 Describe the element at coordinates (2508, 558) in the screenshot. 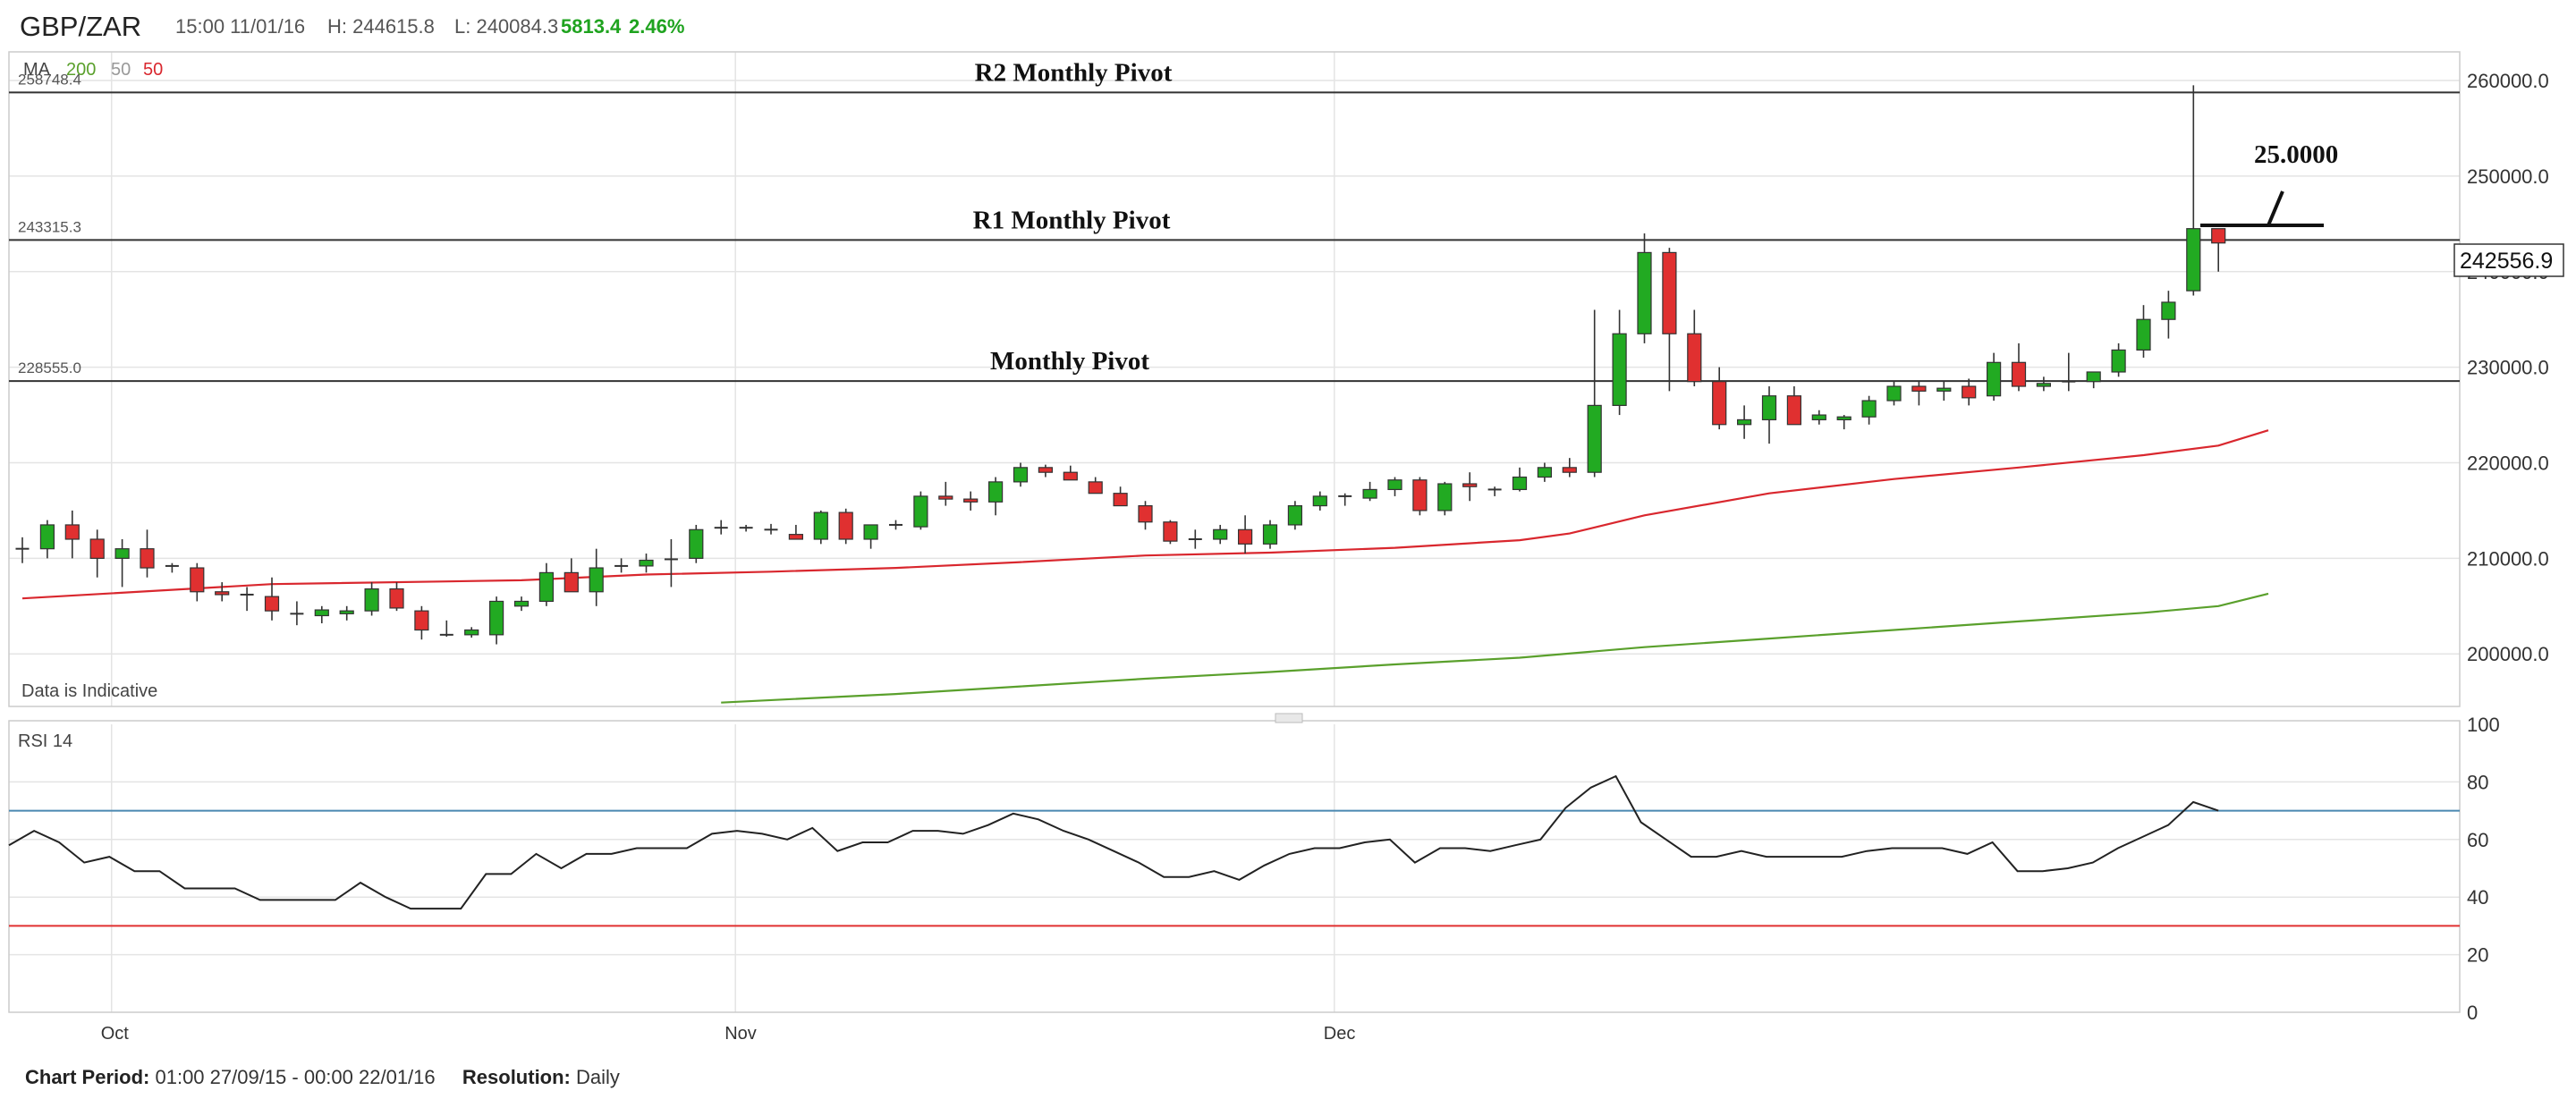

I see `price-tick-label: 210000.0` at that location.